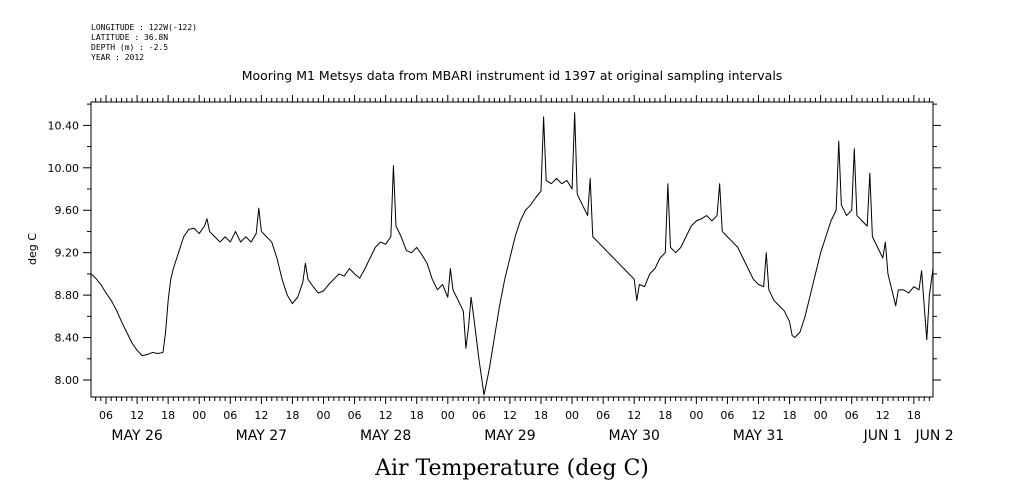 The height and width of the screenshot is (504, 1009). I want to click on x-date-label: MAY 28, so click(385, 436).